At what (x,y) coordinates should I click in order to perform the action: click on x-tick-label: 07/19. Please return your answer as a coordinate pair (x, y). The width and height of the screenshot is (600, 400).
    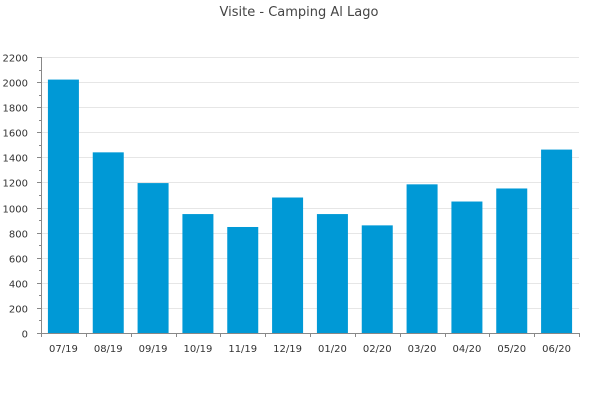
    Looking at the image, I should click on (63, 349).